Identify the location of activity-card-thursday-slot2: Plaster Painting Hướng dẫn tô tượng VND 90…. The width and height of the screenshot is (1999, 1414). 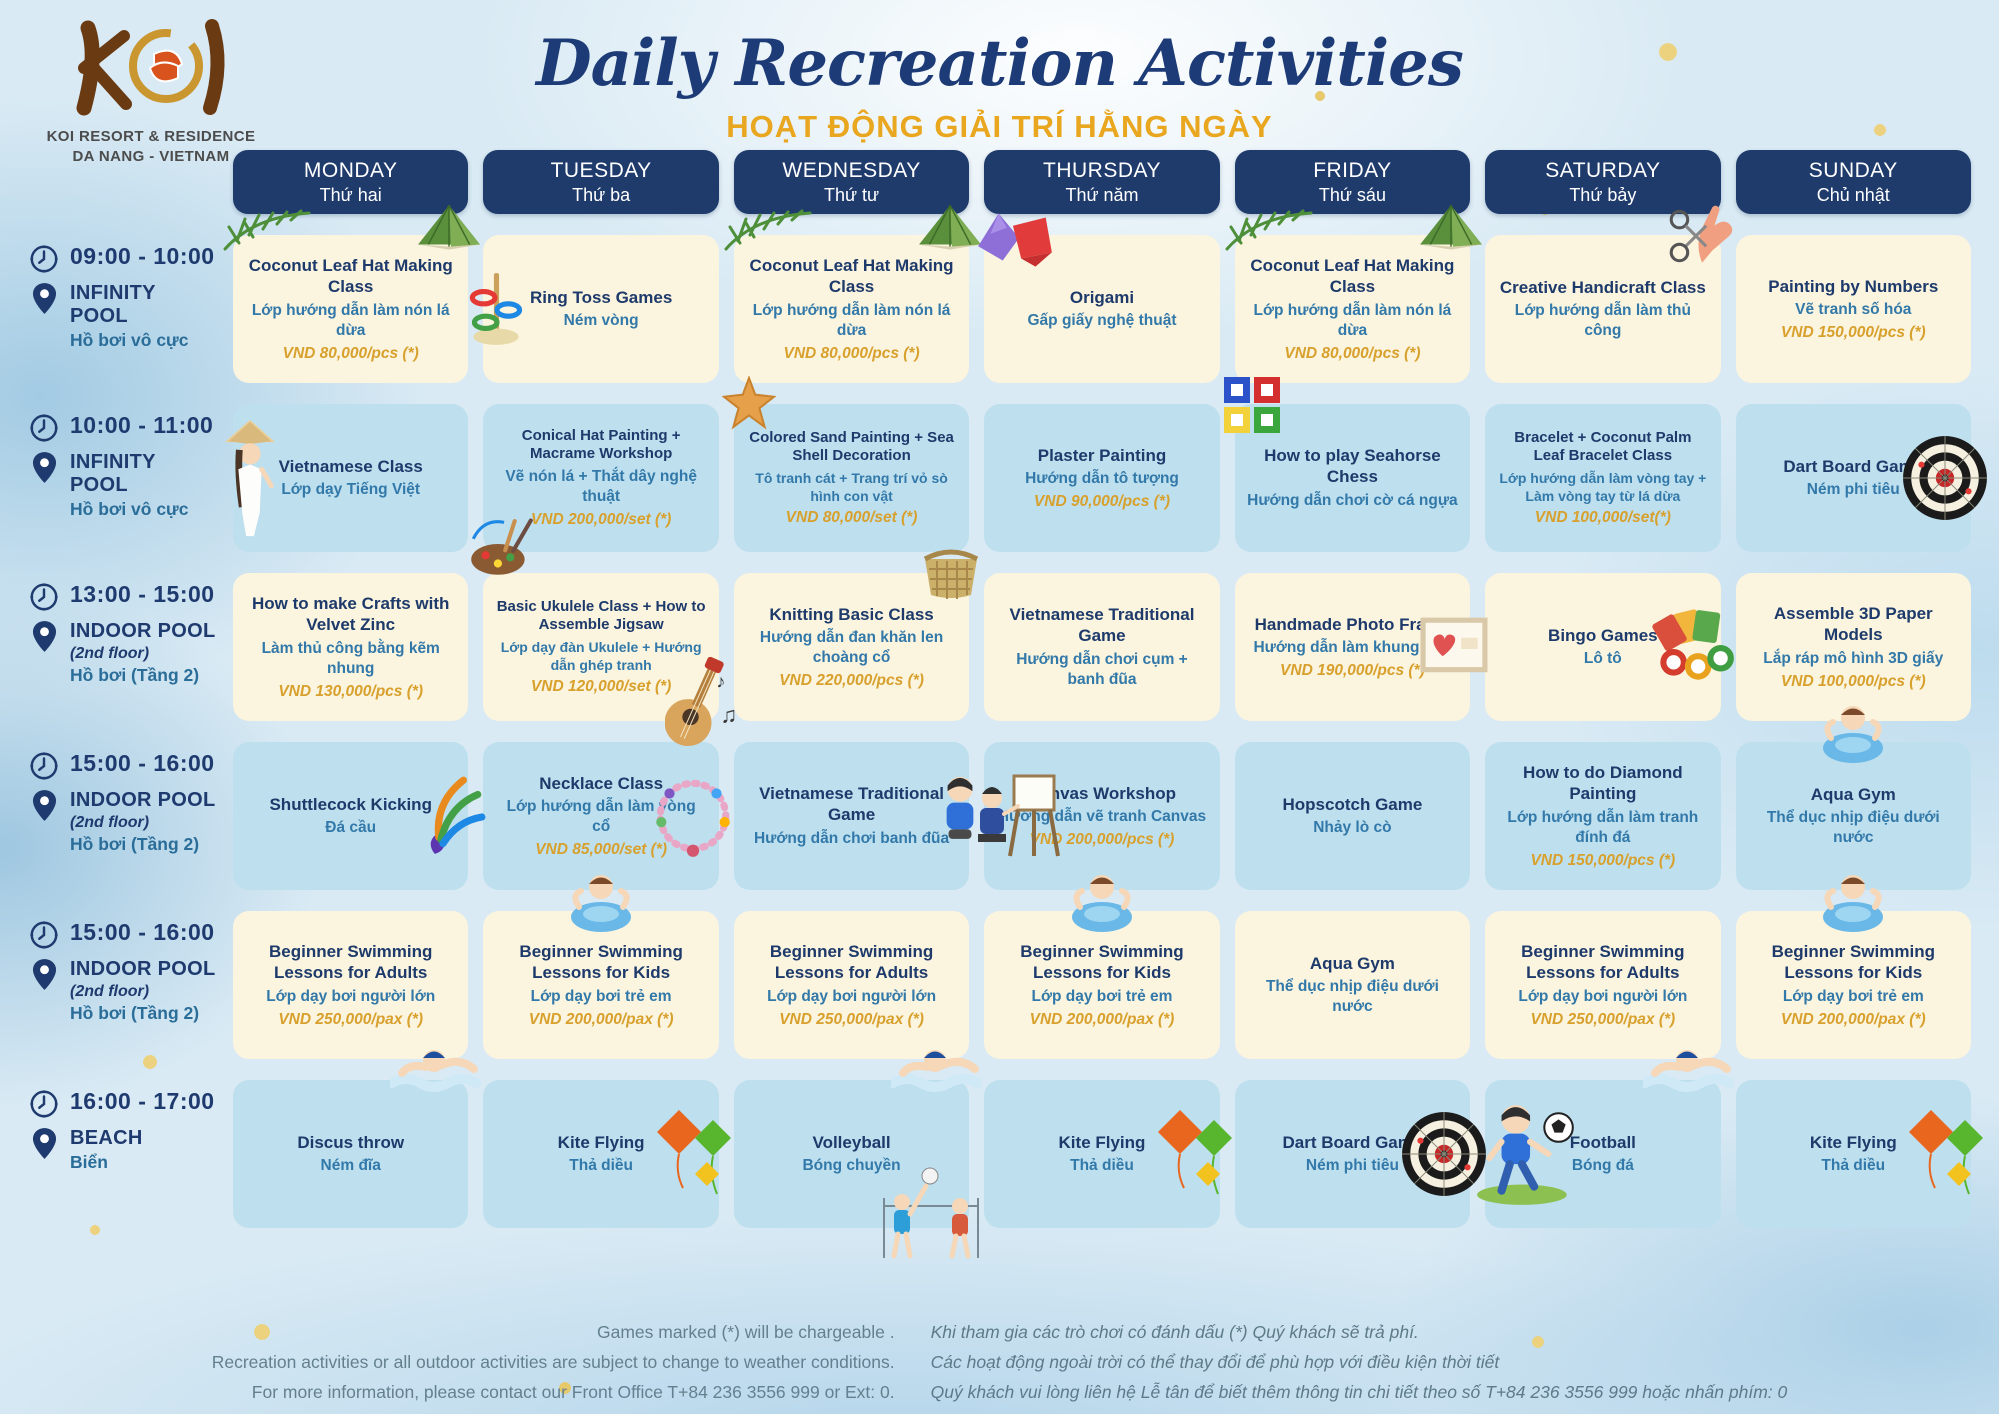
(1102, 478).